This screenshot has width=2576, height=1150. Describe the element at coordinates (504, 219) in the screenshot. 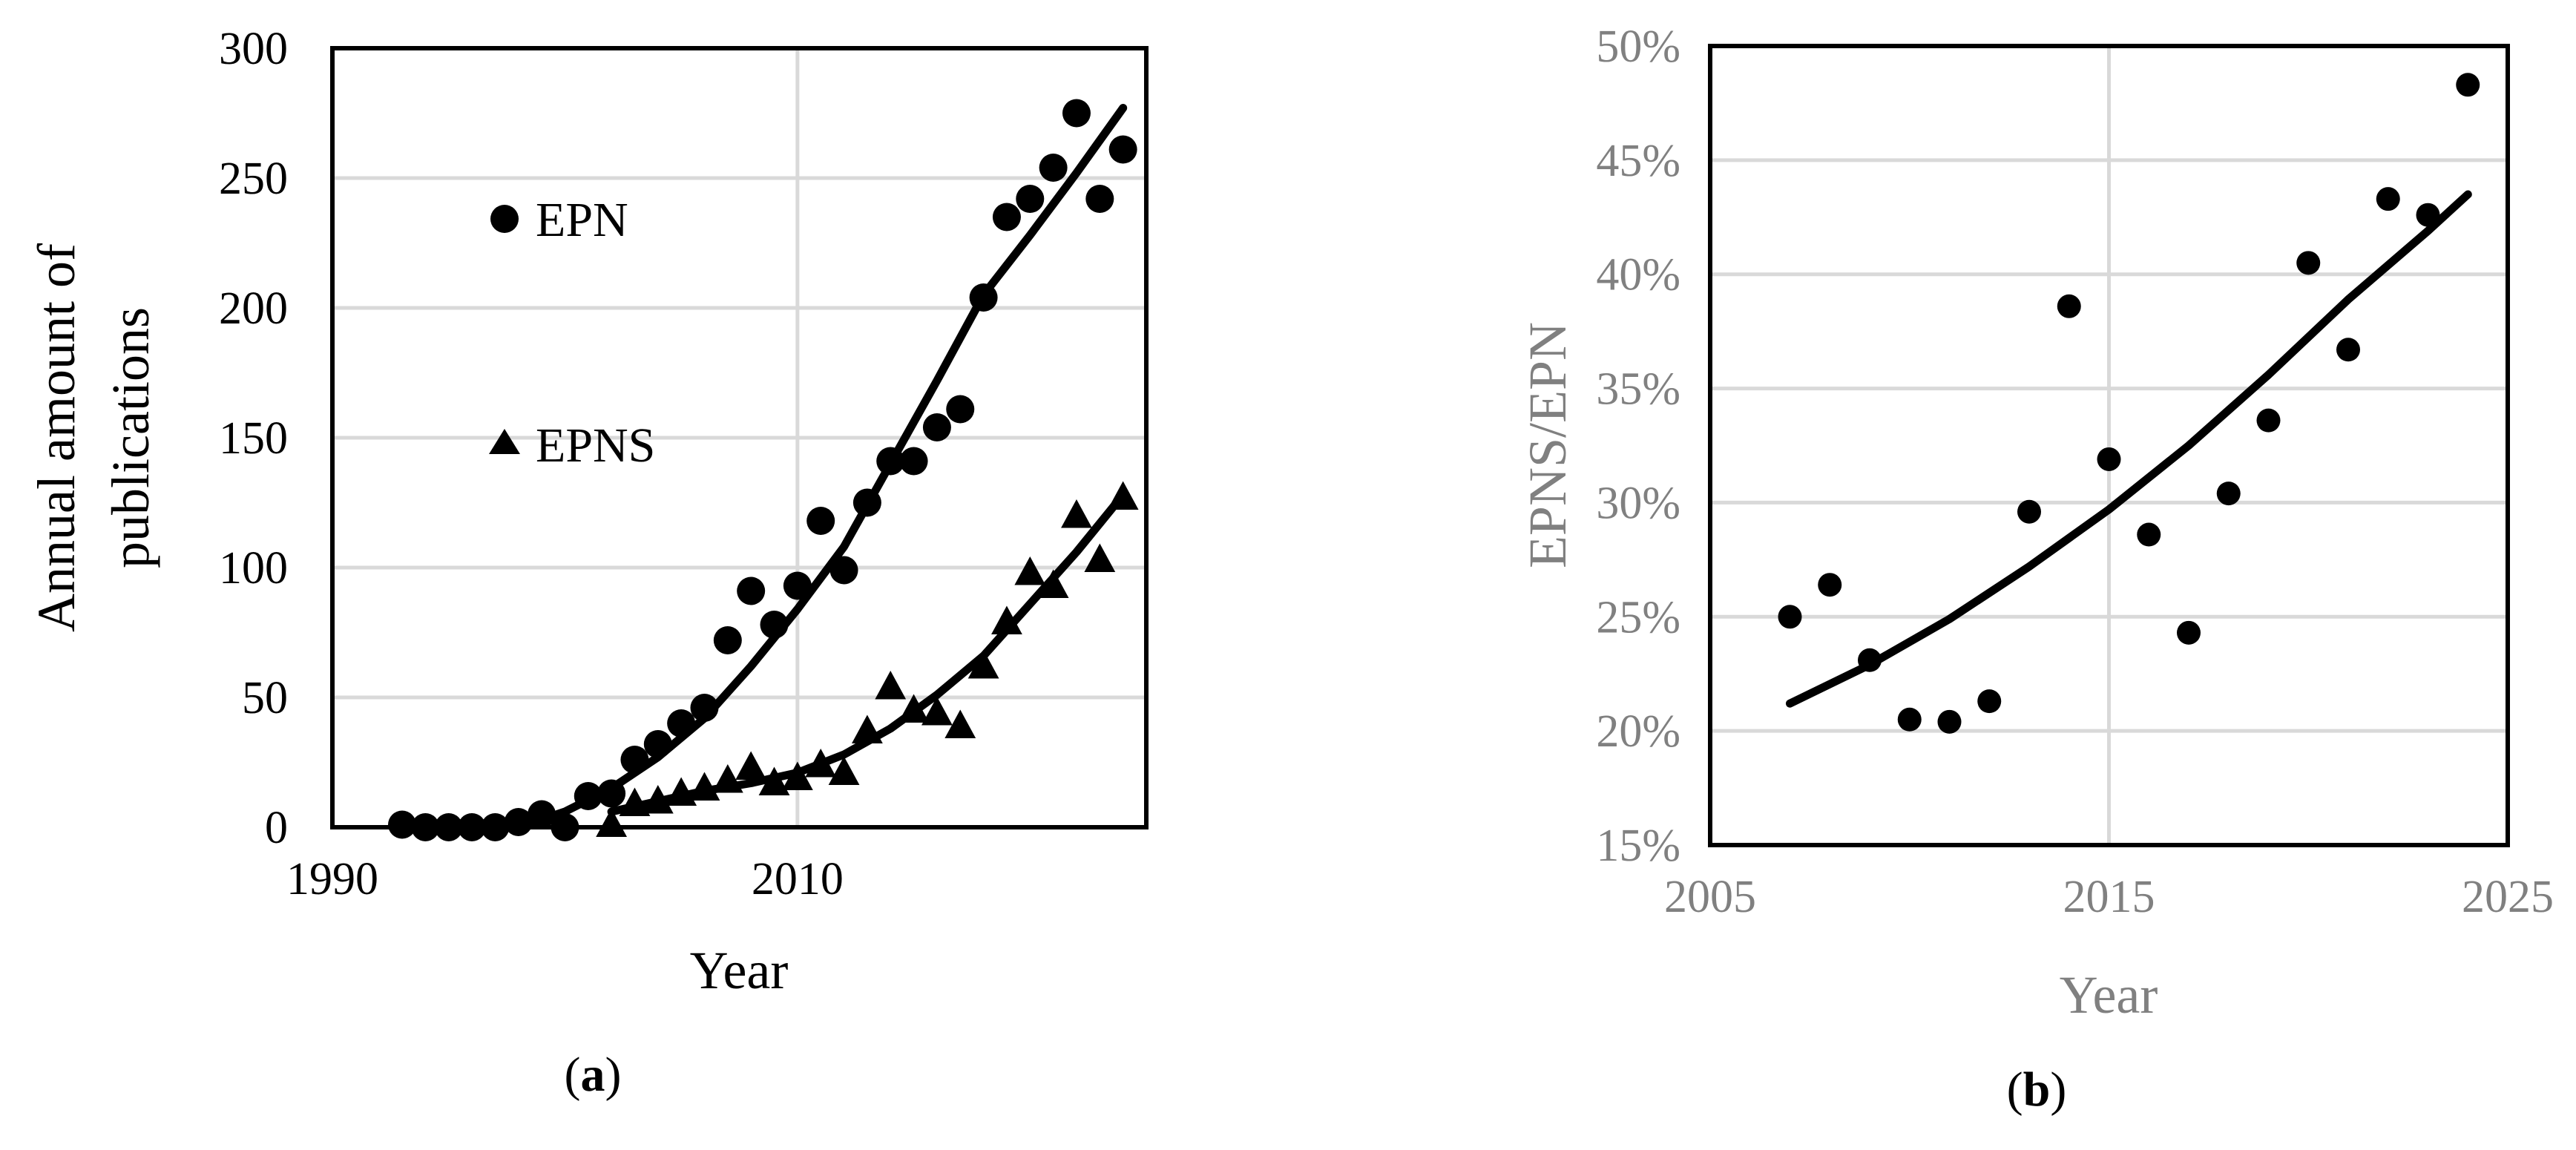

I see `legend-epn-marker-icon` at that location.